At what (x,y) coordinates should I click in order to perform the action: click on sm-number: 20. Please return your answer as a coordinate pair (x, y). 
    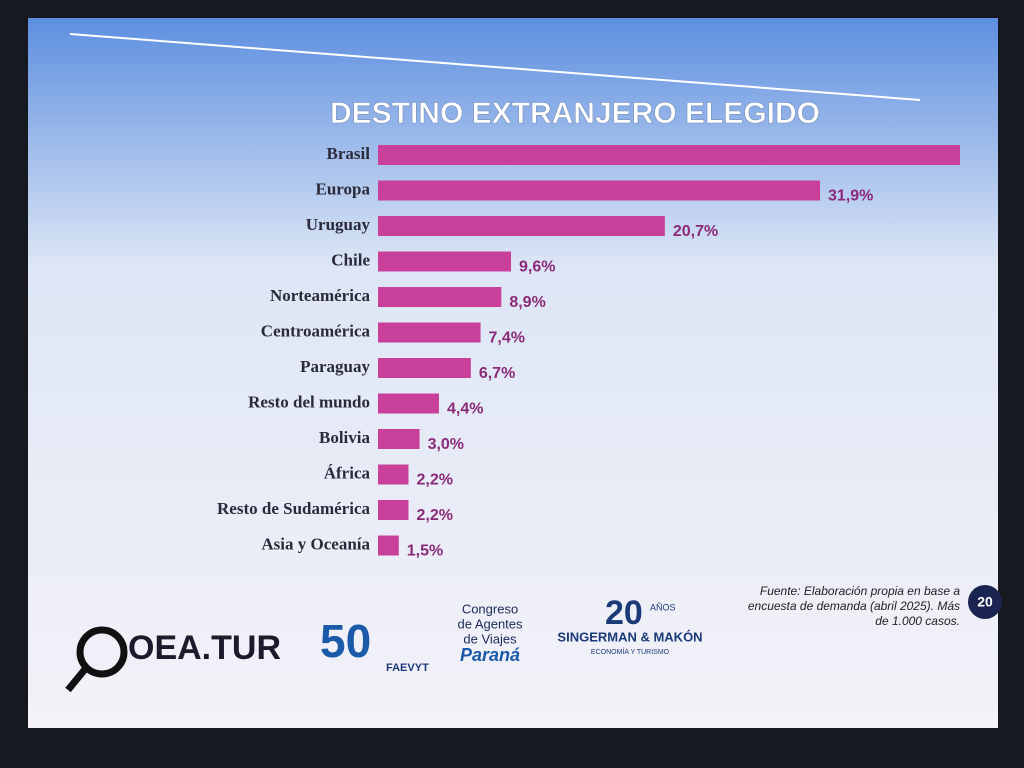
    Looking at the image, I should click on (624, 613).